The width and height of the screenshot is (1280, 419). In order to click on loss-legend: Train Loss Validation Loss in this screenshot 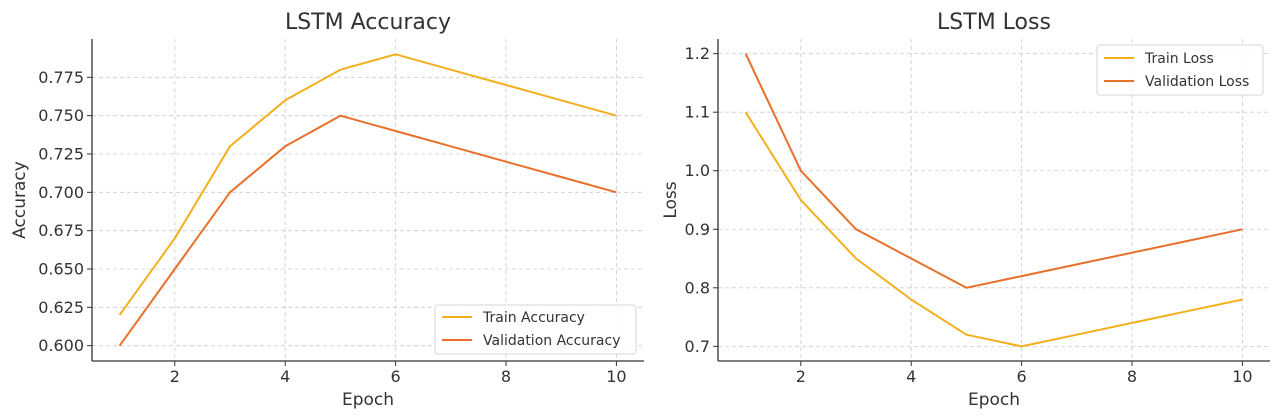, I will do `click(1180, 70)`.